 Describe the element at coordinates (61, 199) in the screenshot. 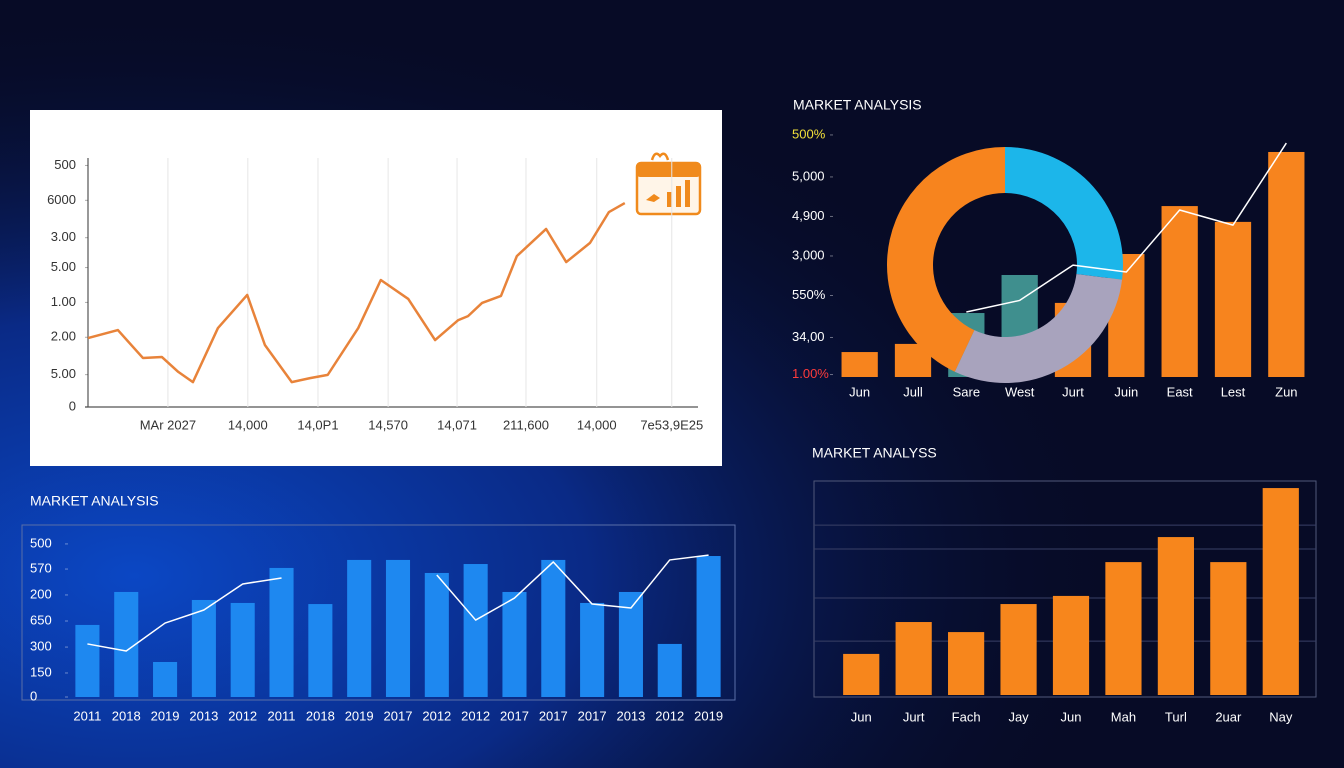

I see `y-tick-label: 6000` at that location.